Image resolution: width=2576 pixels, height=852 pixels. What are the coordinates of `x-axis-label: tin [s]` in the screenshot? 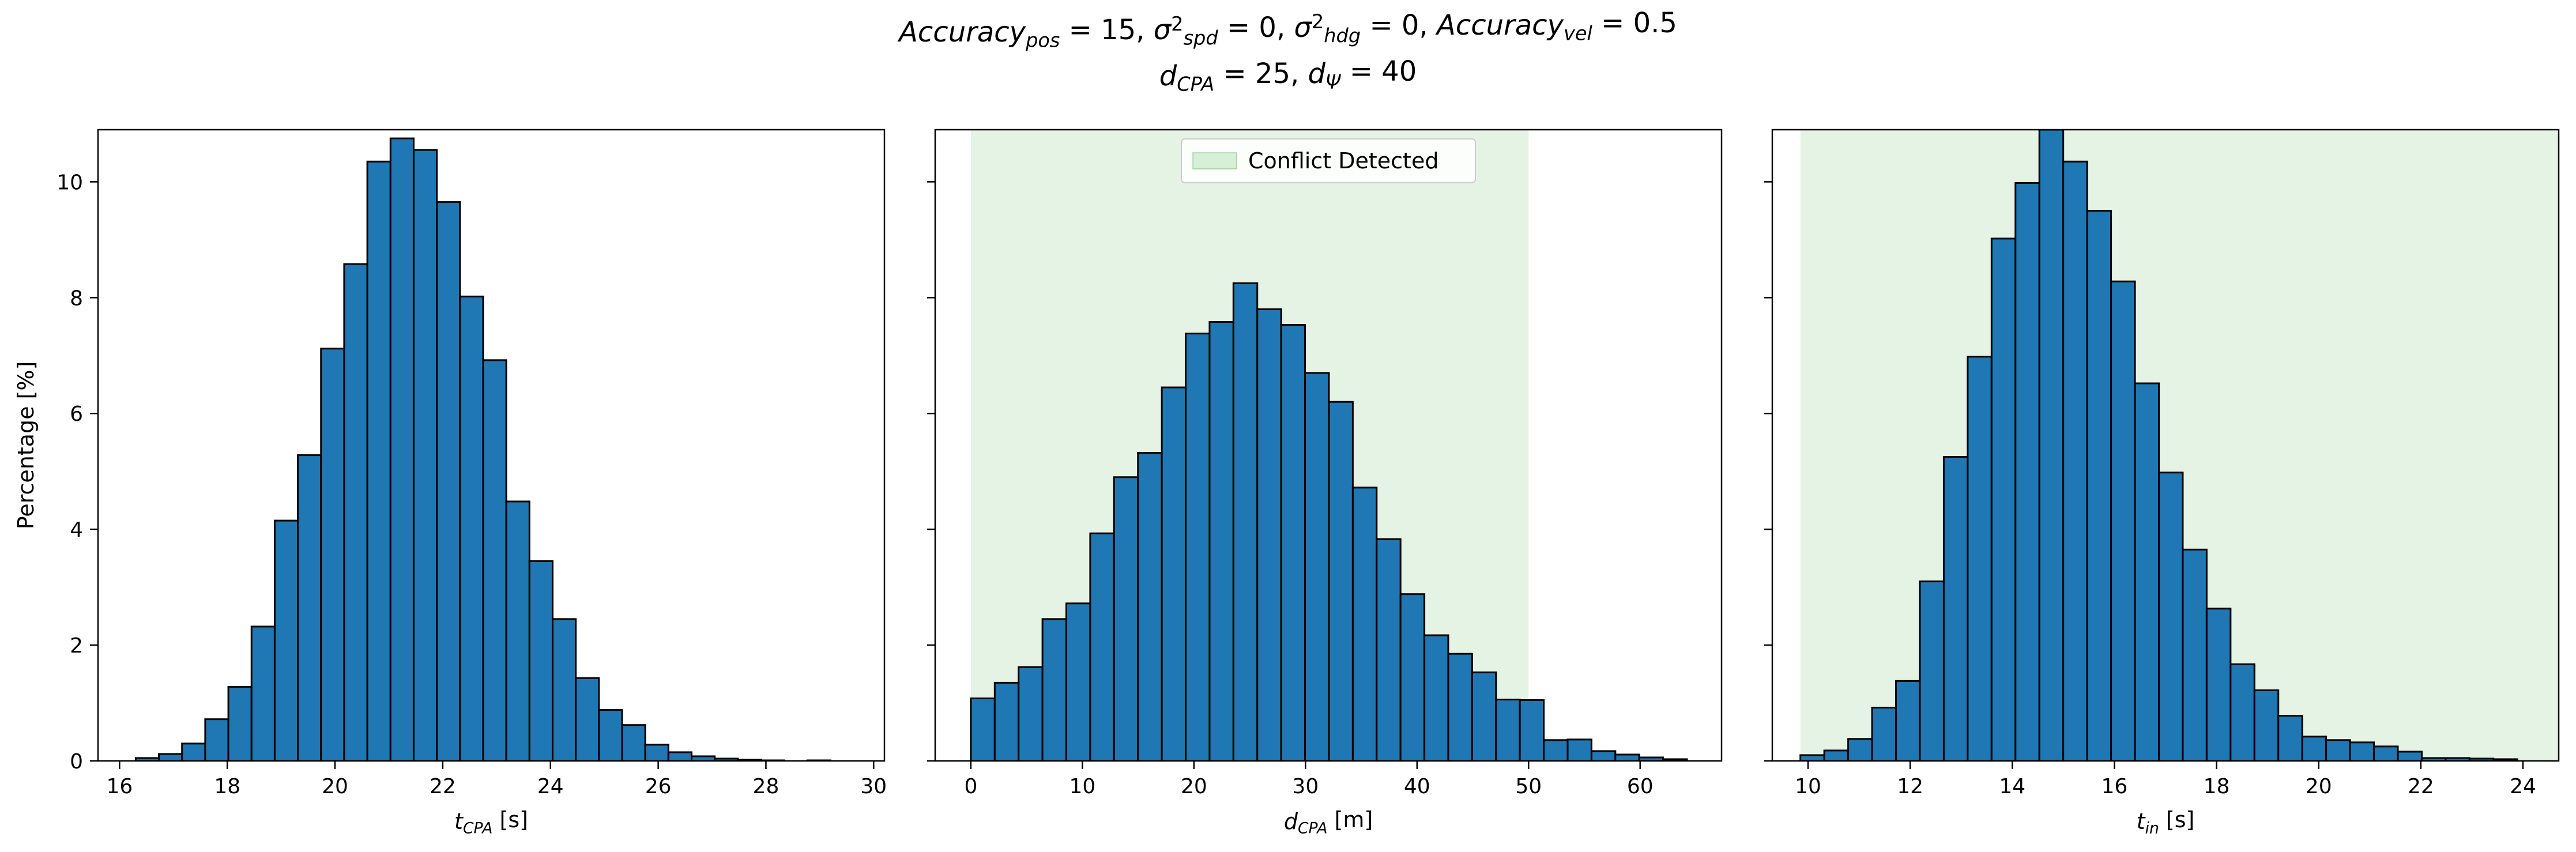 It's located at (2166, 822).